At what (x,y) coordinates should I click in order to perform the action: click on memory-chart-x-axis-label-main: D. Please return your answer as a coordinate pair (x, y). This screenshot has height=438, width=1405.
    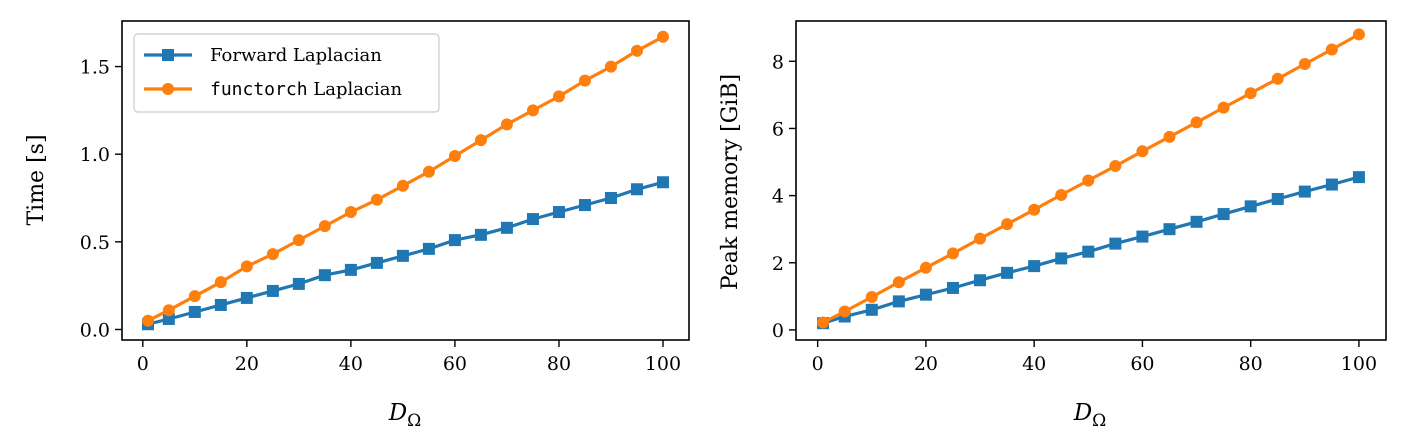
    Looking at the image, I should click on (1082, 413).